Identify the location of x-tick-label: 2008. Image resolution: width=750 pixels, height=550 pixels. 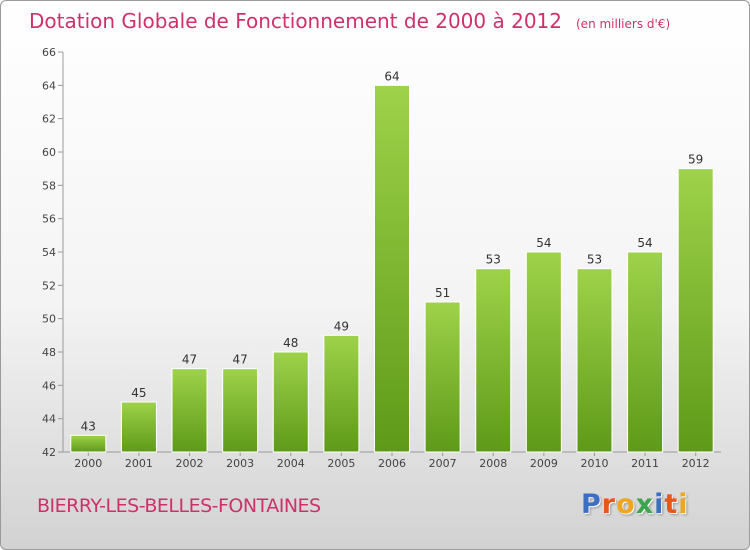
(493, 463).